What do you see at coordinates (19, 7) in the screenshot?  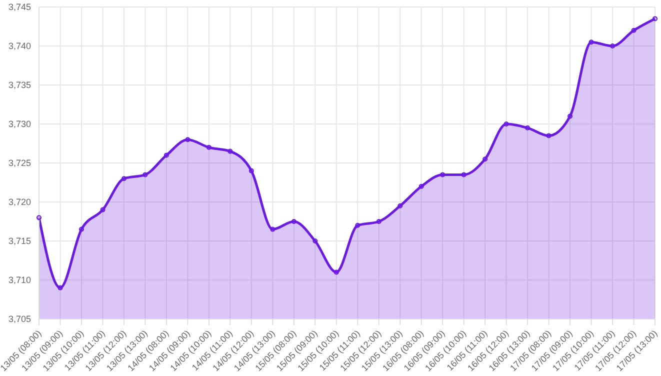 I see `y-tick-label: 3,745` at bounding box center [19, 7].